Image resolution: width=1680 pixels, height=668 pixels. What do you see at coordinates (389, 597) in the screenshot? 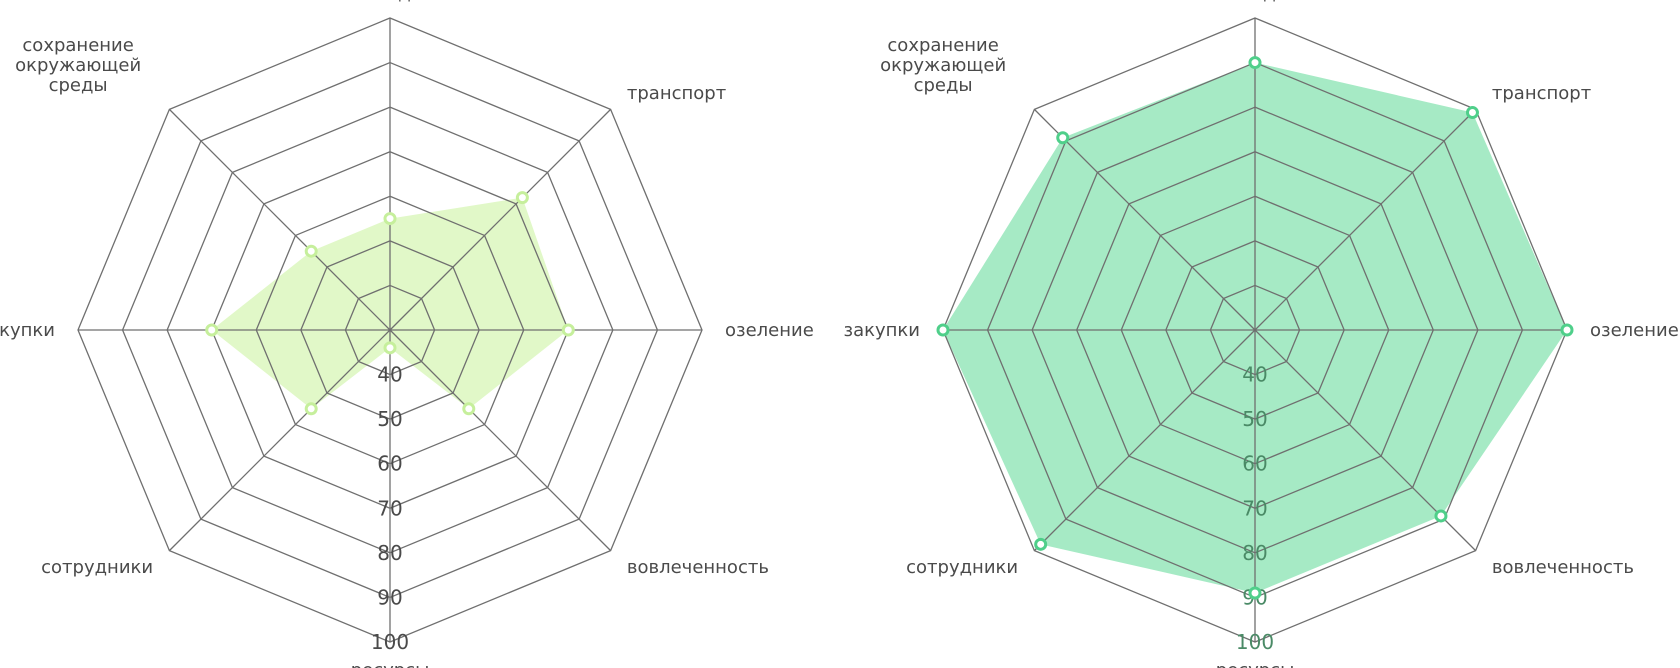
I see `tick-label: 90` at bounding box center [389, 597].